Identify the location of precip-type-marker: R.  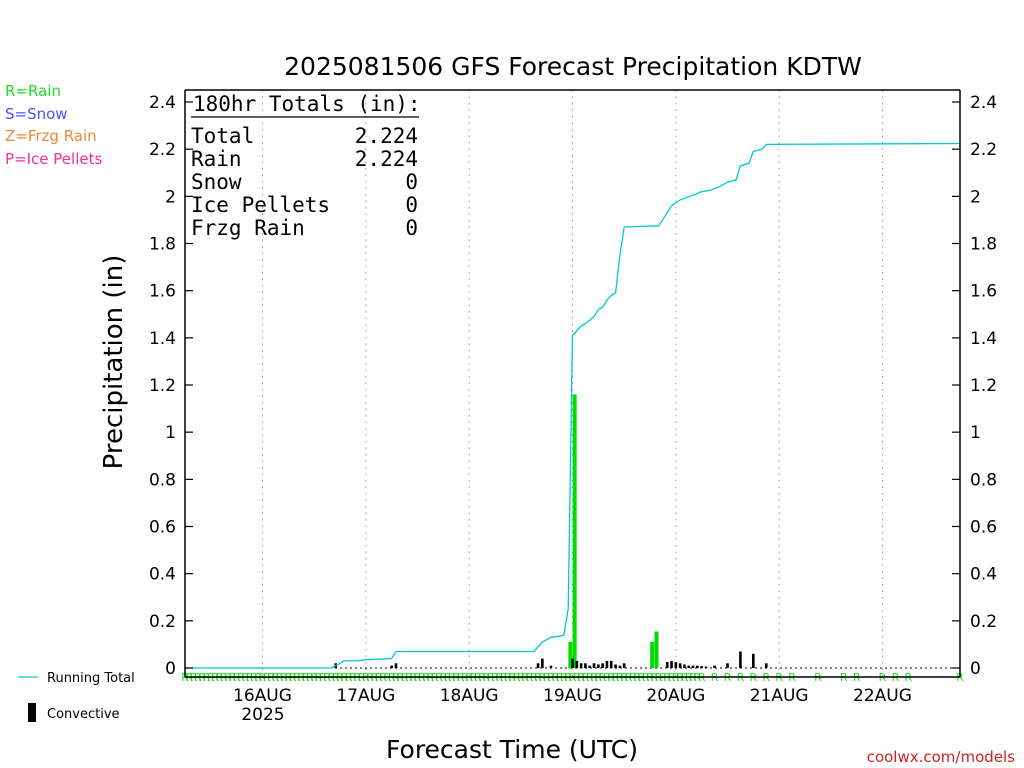
(960, 677).